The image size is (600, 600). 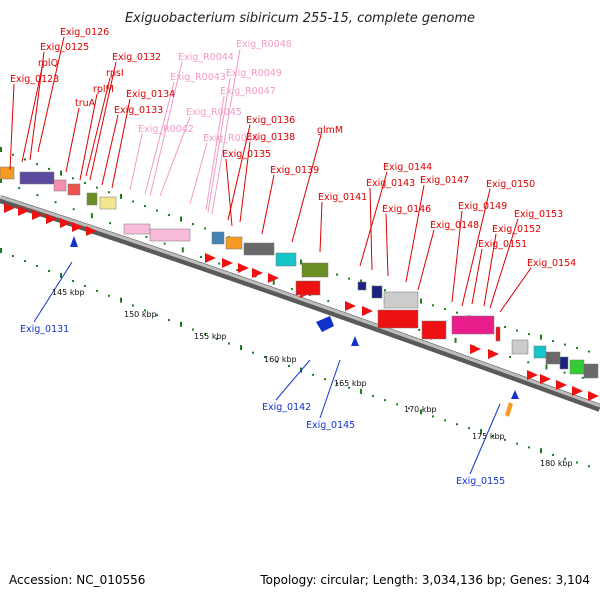 What do you see at coordinates (390, 183) in the screenshot?
I see `gene-label: Exig_0143` at bounding box center [390, 183].